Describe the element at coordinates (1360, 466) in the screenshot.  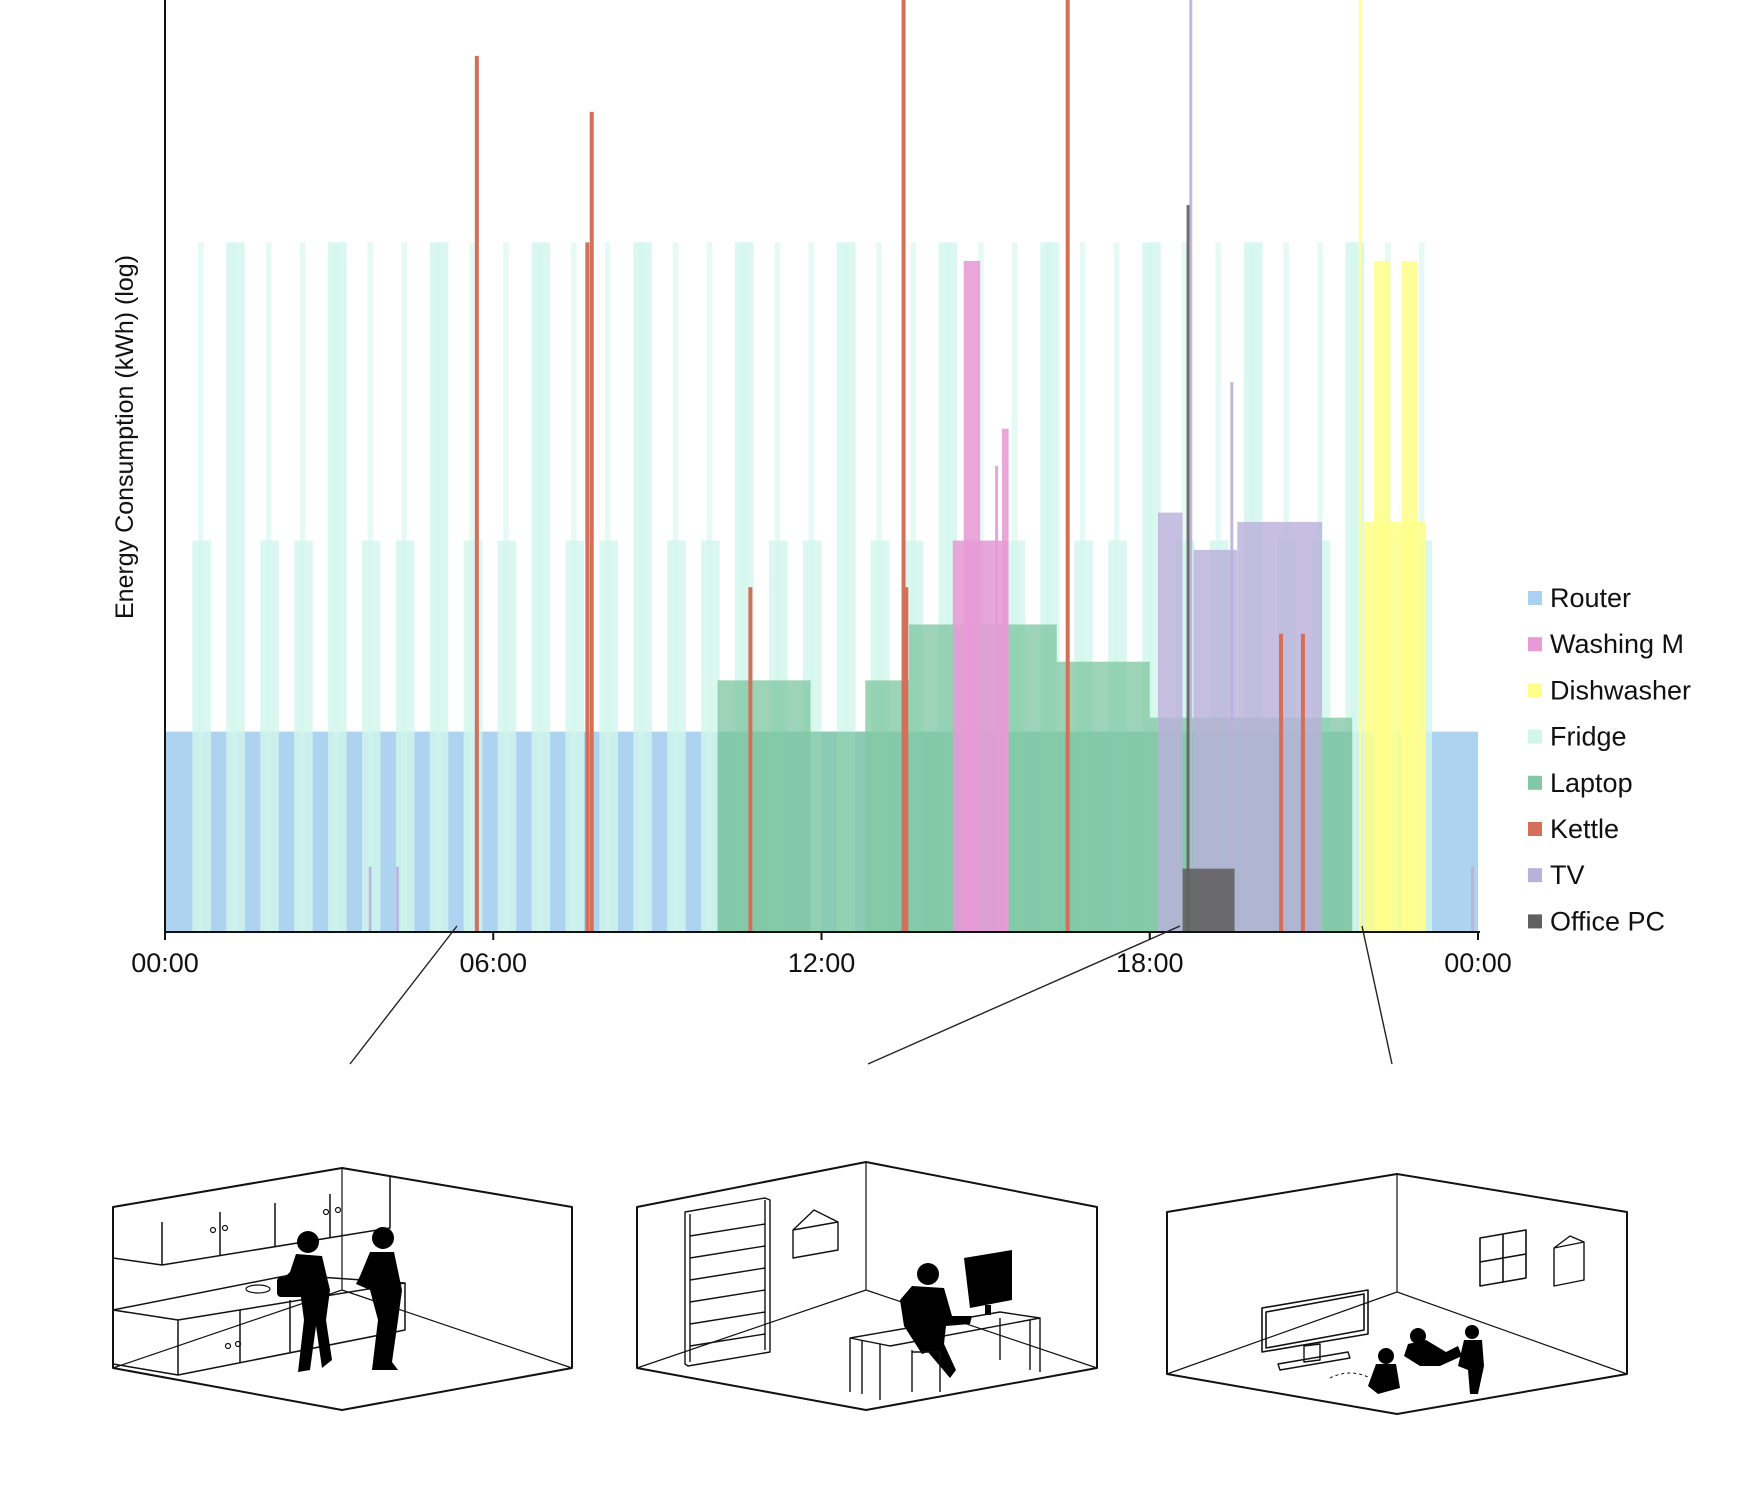
I see `dishwasher-spike` at that location.